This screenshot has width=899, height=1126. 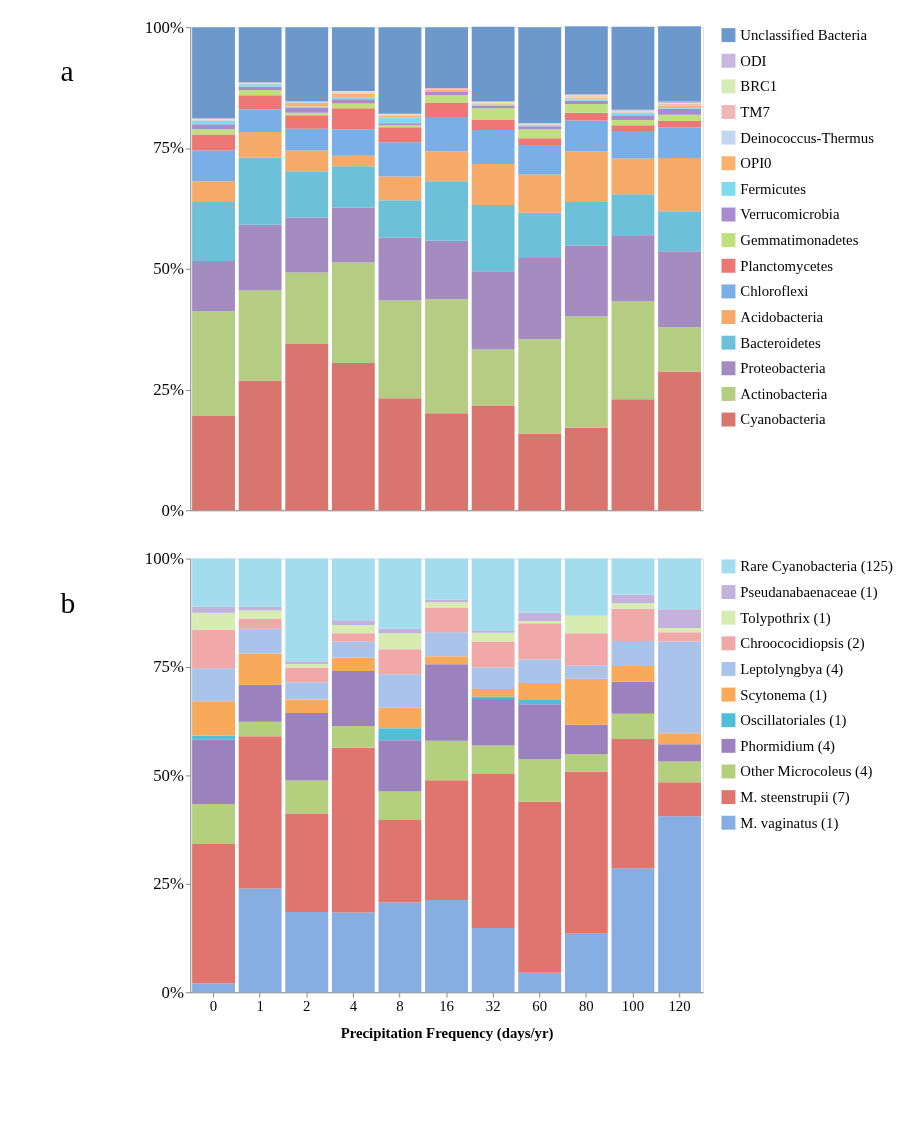 What do you see at coordinates (633, 1006) in the screenshot?
I see `x-tick-label: 100` at bounding box center [633, 1006].